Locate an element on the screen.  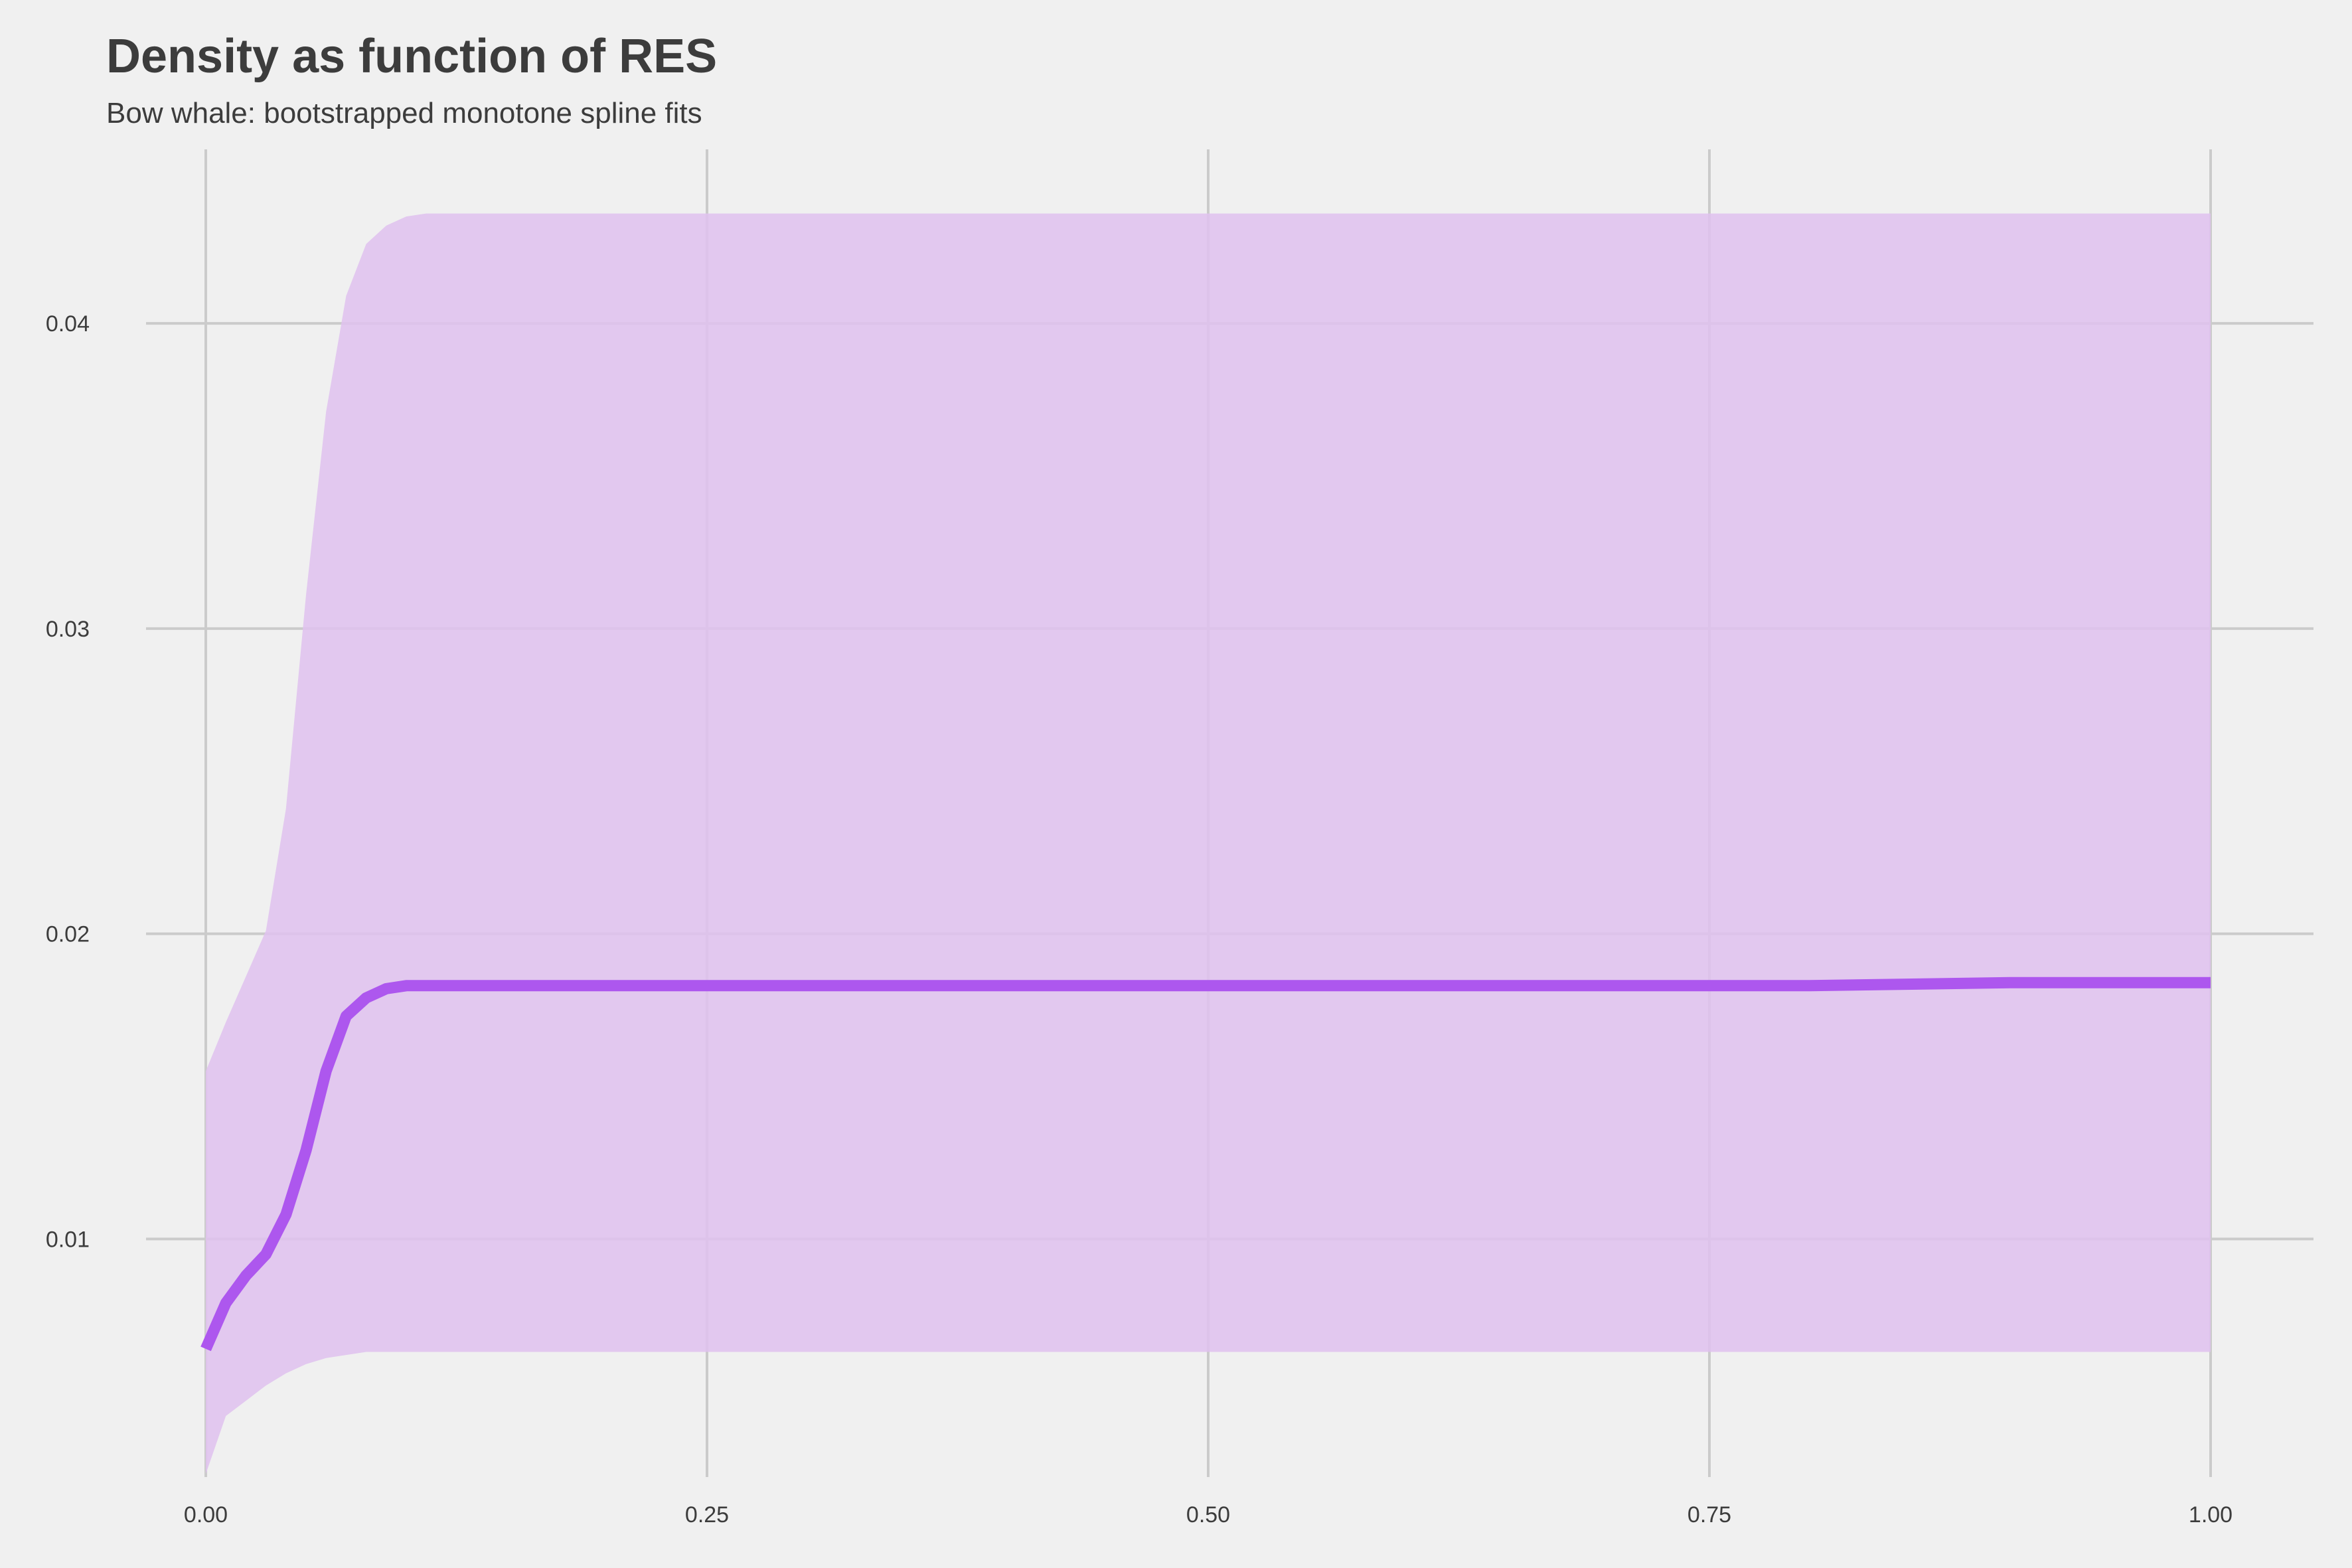
x-tick-label: 0.75 is located at coordinates (1709, 1515).